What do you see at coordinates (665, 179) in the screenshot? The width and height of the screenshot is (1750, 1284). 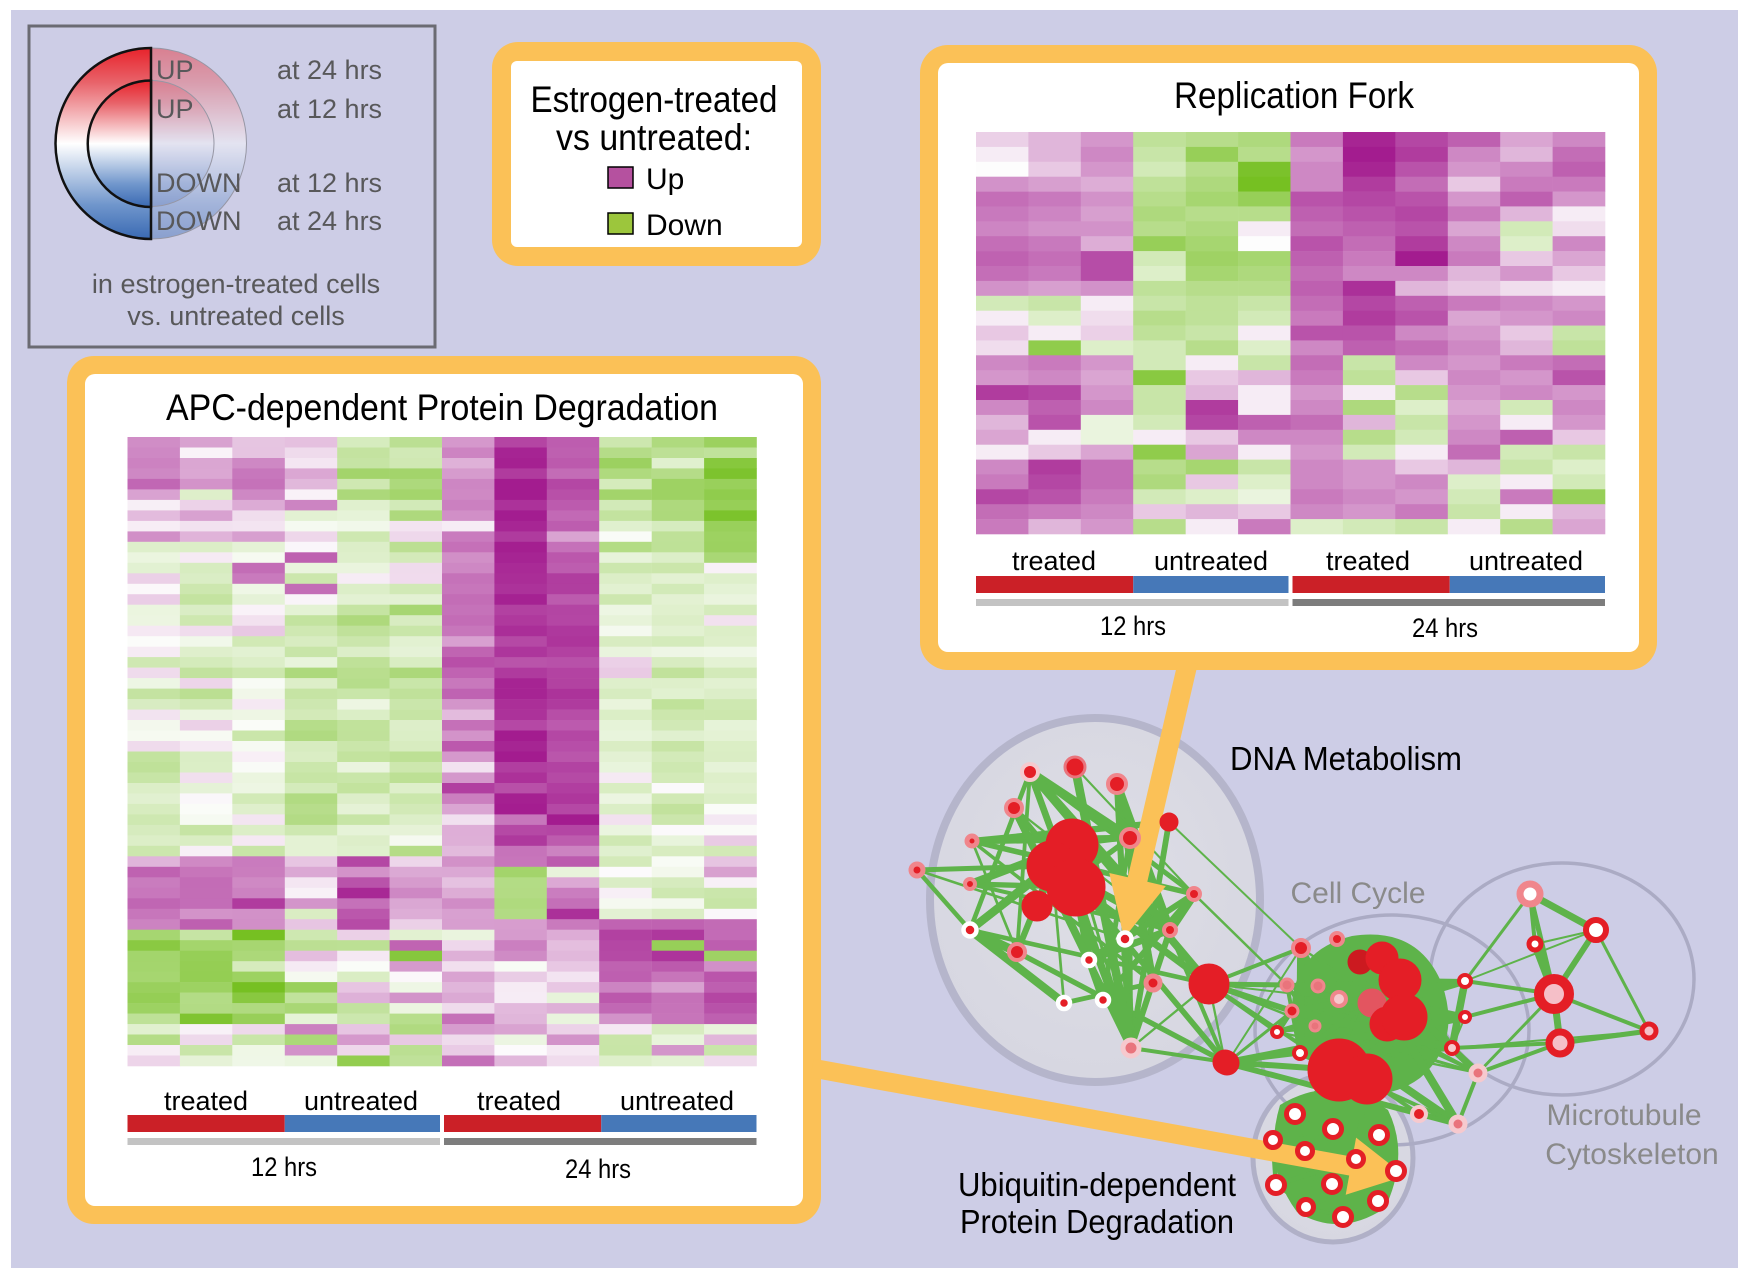 I see `svg-text: Up` at bounding box center [665, 179].